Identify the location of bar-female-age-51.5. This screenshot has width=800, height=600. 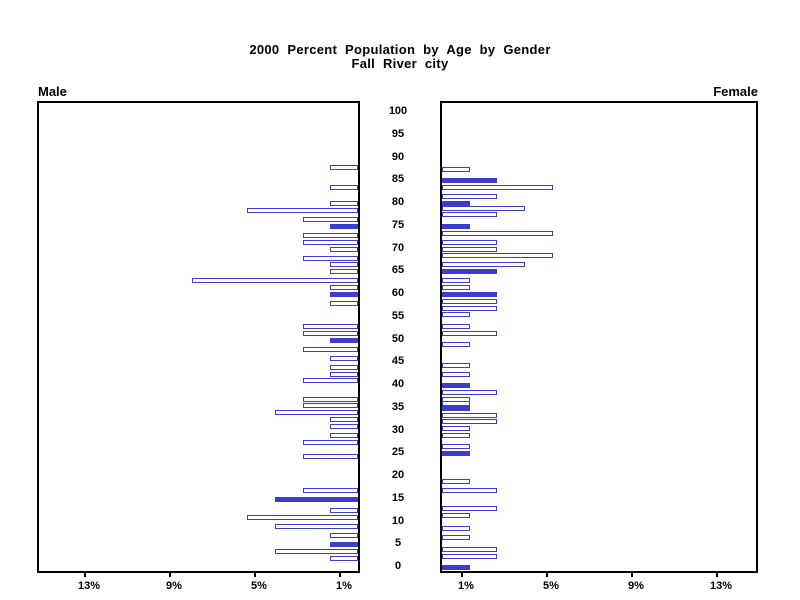
(469, 333).